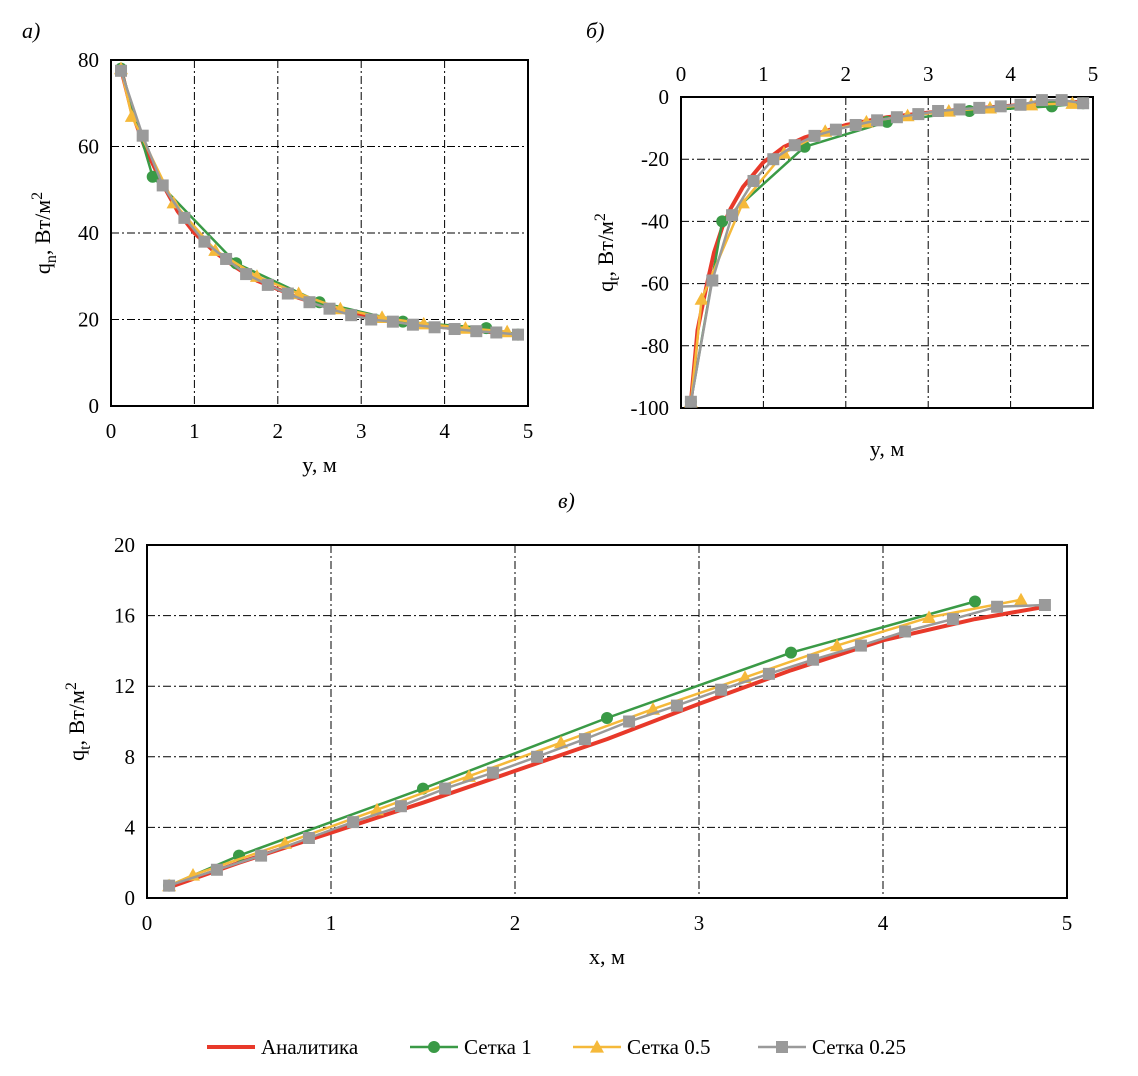  What do you see at coordinates (887, 448) in the screenshot?
I see `x-axis-title: y, м` at bounding box center [887, 448].